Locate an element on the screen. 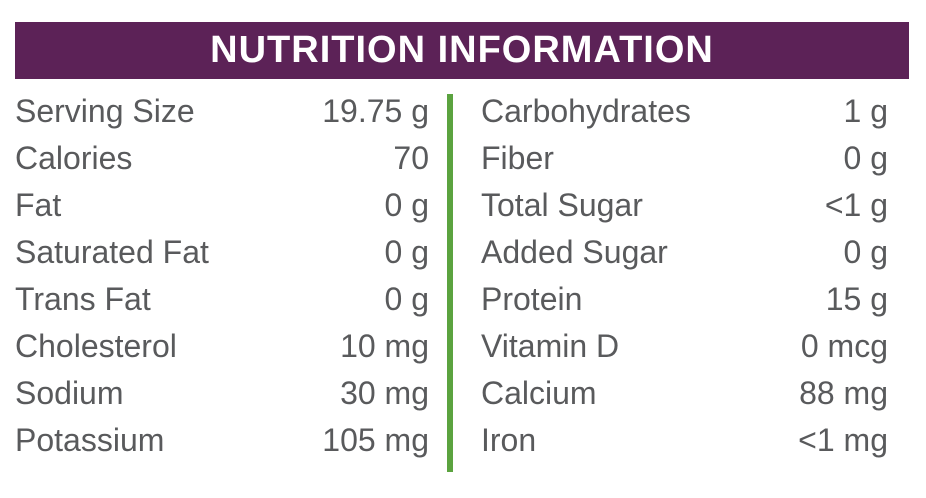 The image size is (926, 498). nutrient-label: Total Sugar is located at coordinates (562, 205).